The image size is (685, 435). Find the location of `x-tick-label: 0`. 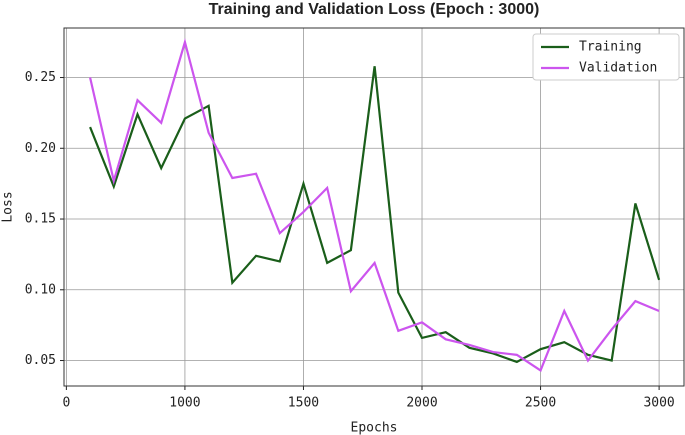

x-tick-label: 0 is located at coordinates (66, 403).